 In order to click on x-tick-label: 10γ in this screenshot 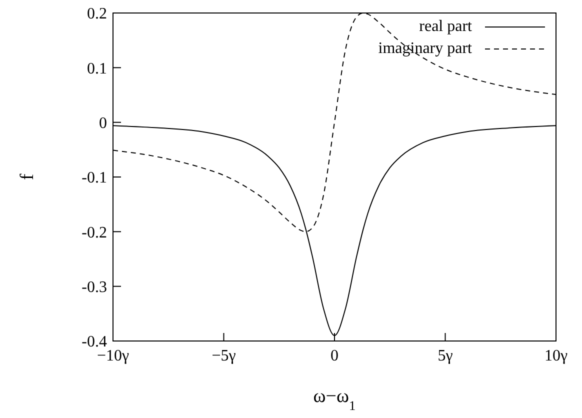, I will do `click(556, 355)`.